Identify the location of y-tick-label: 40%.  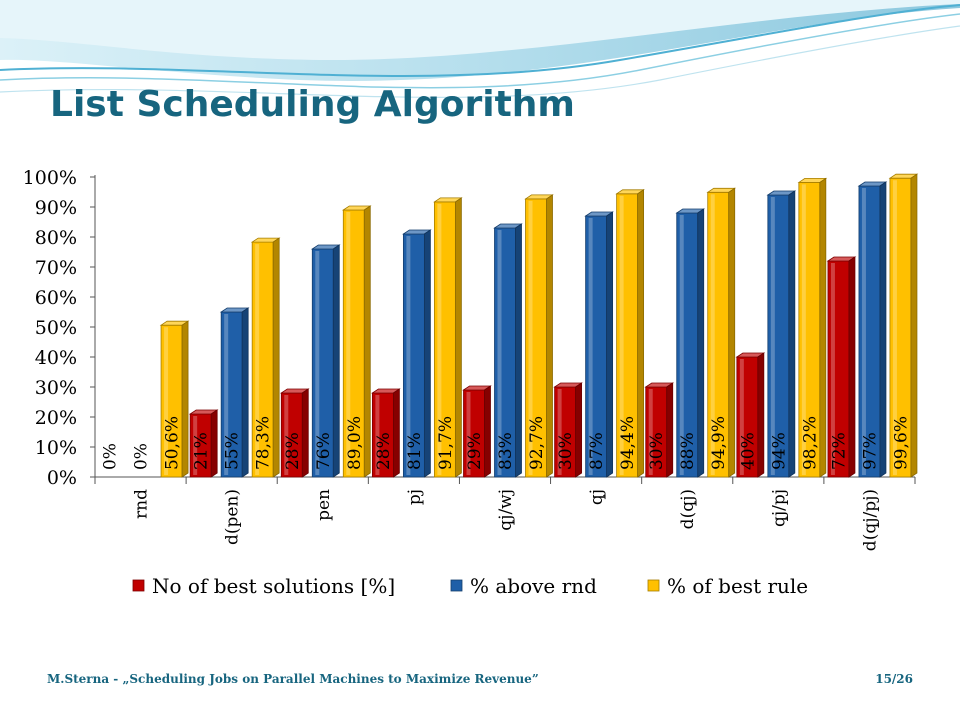
(56, 358).